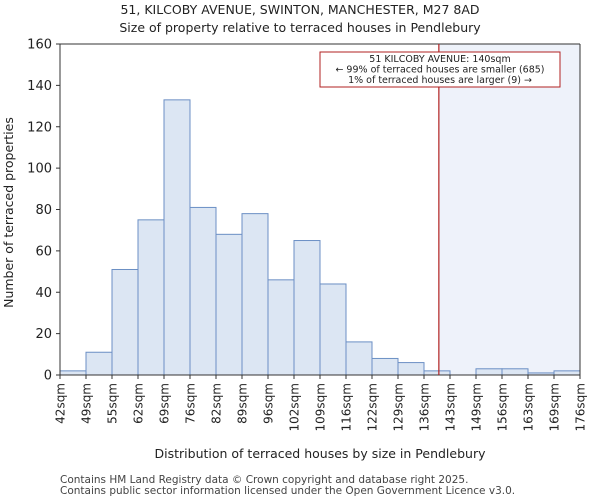 Image resolution: width=600 pixels, height=500 pixels. I want to click on x-tick-label: 42sqm, so click(61, 403).